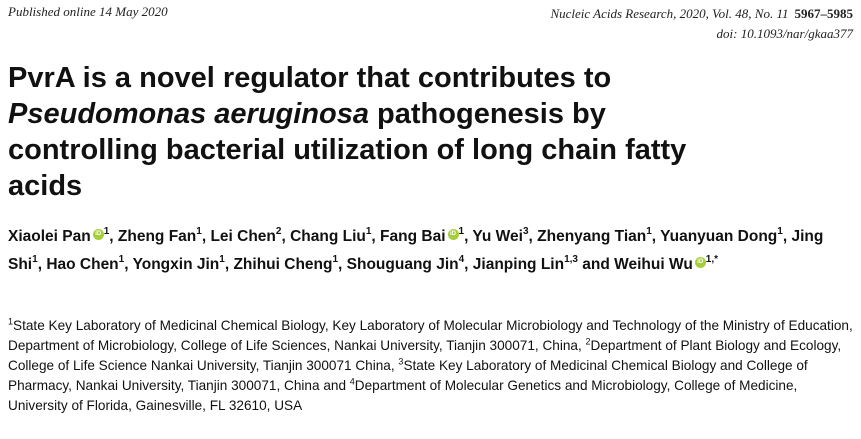 This screenshot has width=861, height=439. Describe the element at coordinates (328, 236) in the screenshot. I see `author-name: Chang Liu` at that location.